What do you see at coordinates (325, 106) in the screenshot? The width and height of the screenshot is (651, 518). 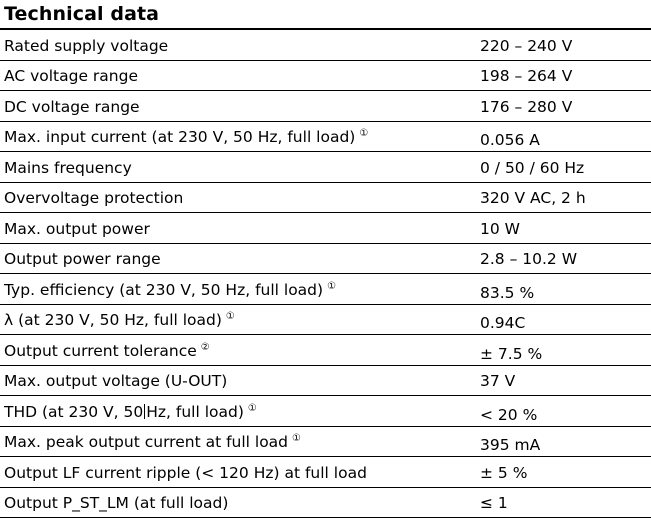 I see `table-row: DC voltage range 176 – 280 V` at bounding box center [325, 106].